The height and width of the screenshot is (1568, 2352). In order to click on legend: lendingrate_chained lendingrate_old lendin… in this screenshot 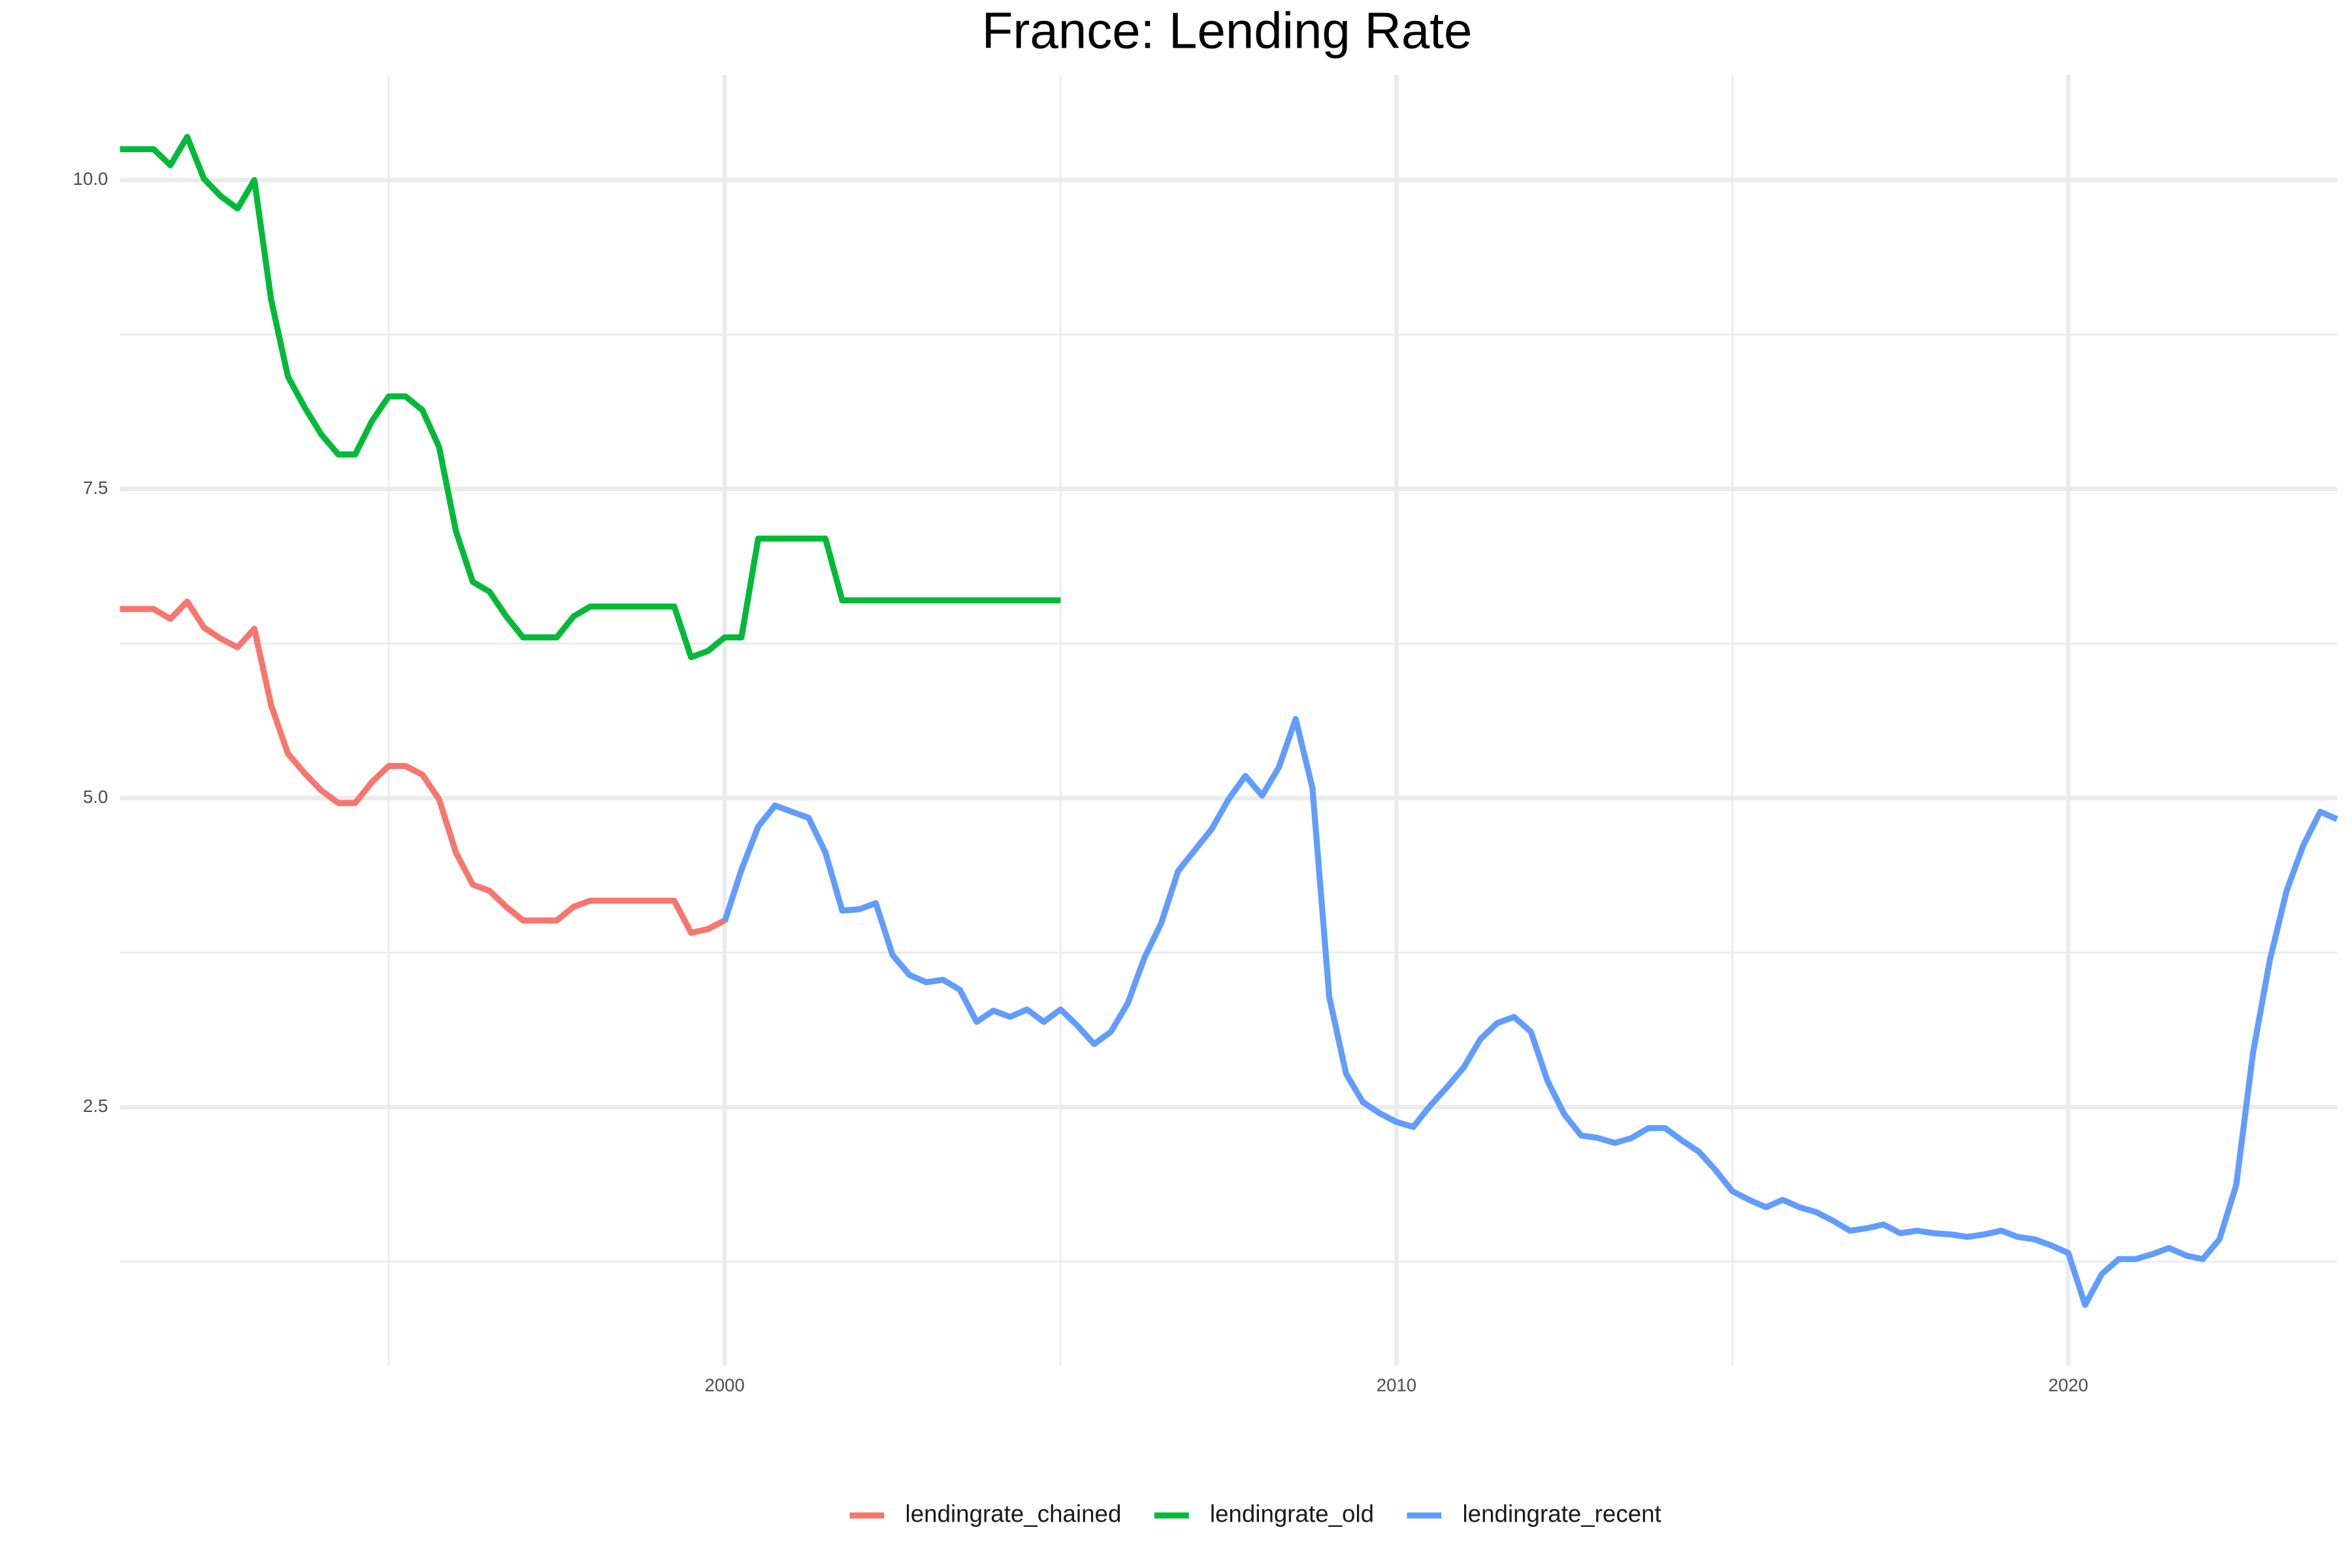, I will do `click(1255, 1513)`.